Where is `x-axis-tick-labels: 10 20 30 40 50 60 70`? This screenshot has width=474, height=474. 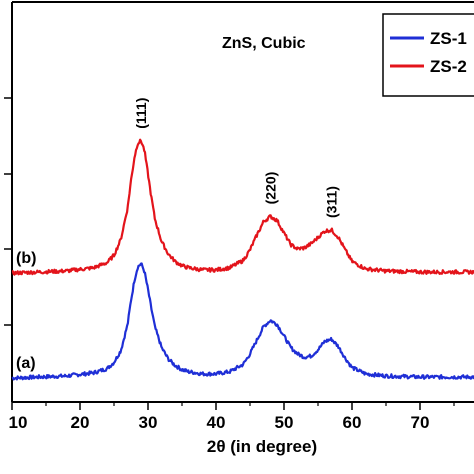 x-axis-tick-labels: 10 20 30 40 50 60 70 is located at coordinates (219, 422).